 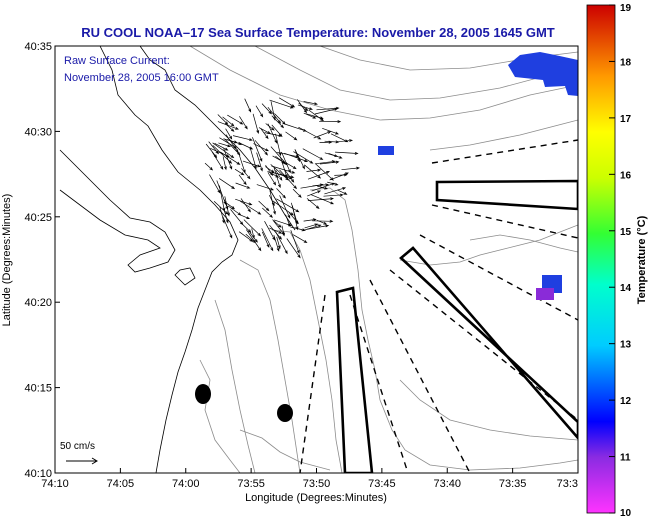 What do you see at coordinates (251, 484) in the screenshot?
I see `x-tick-label: 73:55` at bounding box center [251, 484].